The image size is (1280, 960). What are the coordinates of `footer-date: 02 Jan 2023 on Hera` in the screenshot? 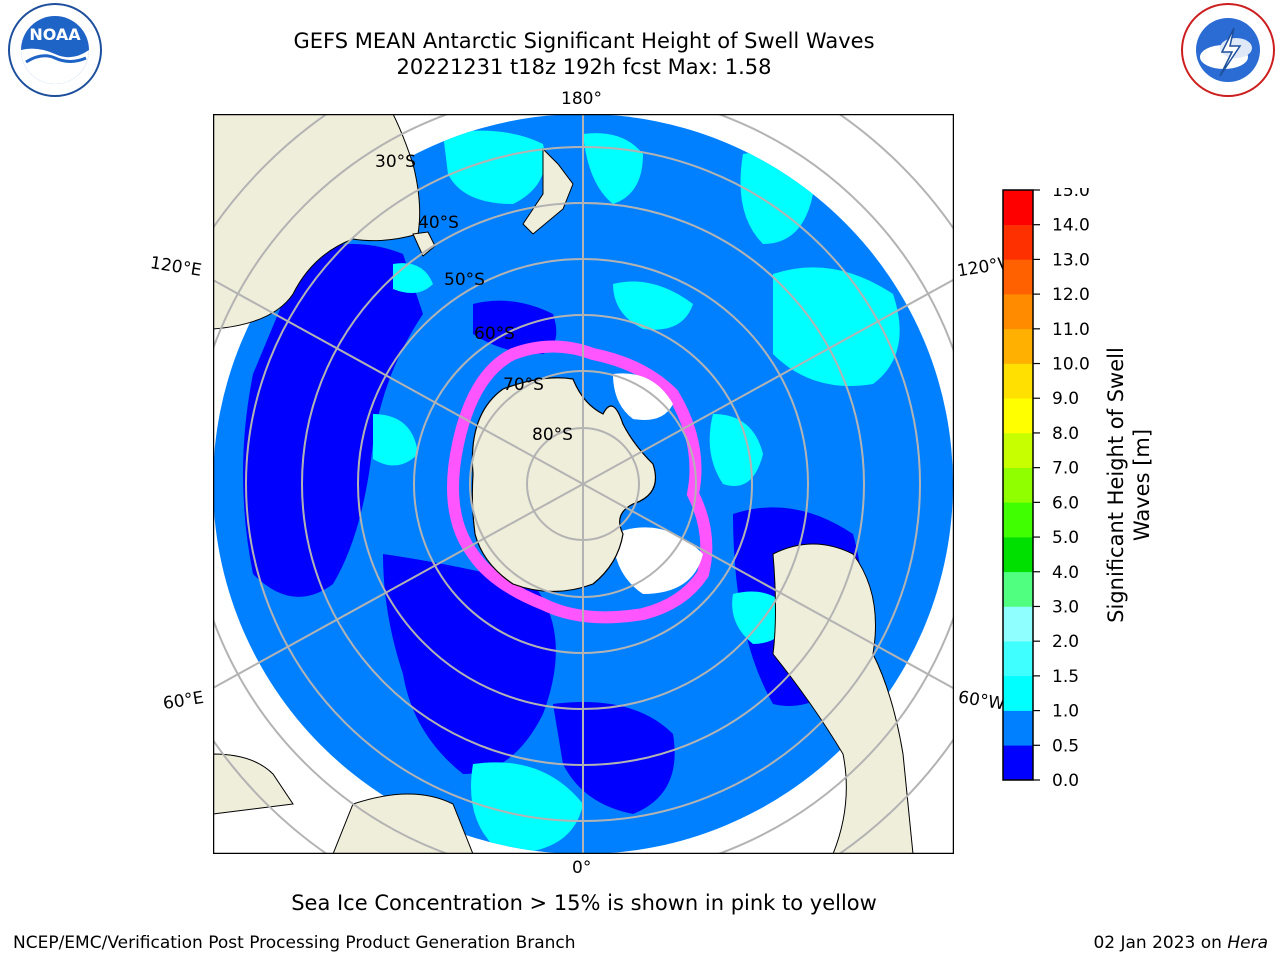 It's located at (1180, 943).